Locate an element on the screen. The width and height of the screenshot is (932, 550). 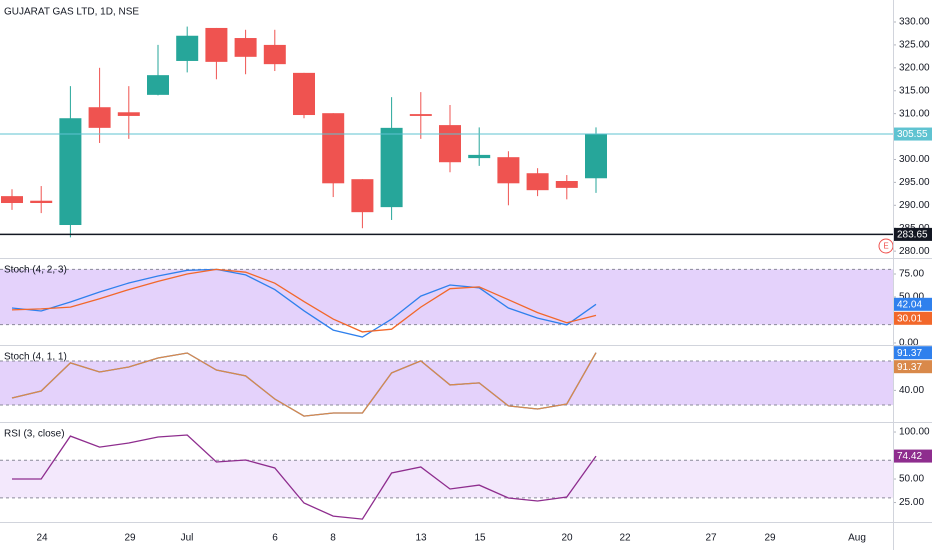
y-tick-label: 330.00 is located at coordinates (914, 22).